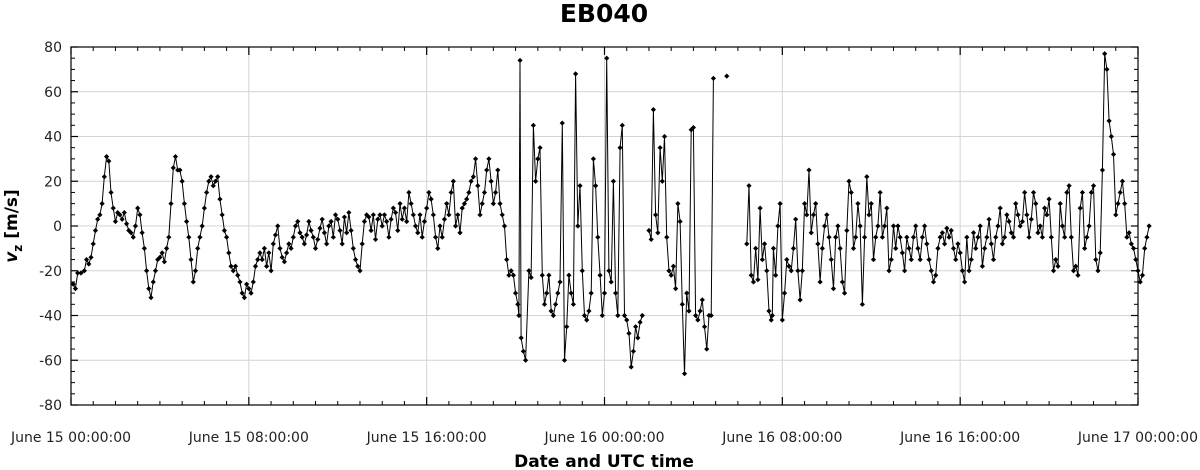 The height and width of the screenshot is (470, 1200). Describe the element at coordinates (53, 138) in the screenshot. I see `y-tick-label: 40` at that location.